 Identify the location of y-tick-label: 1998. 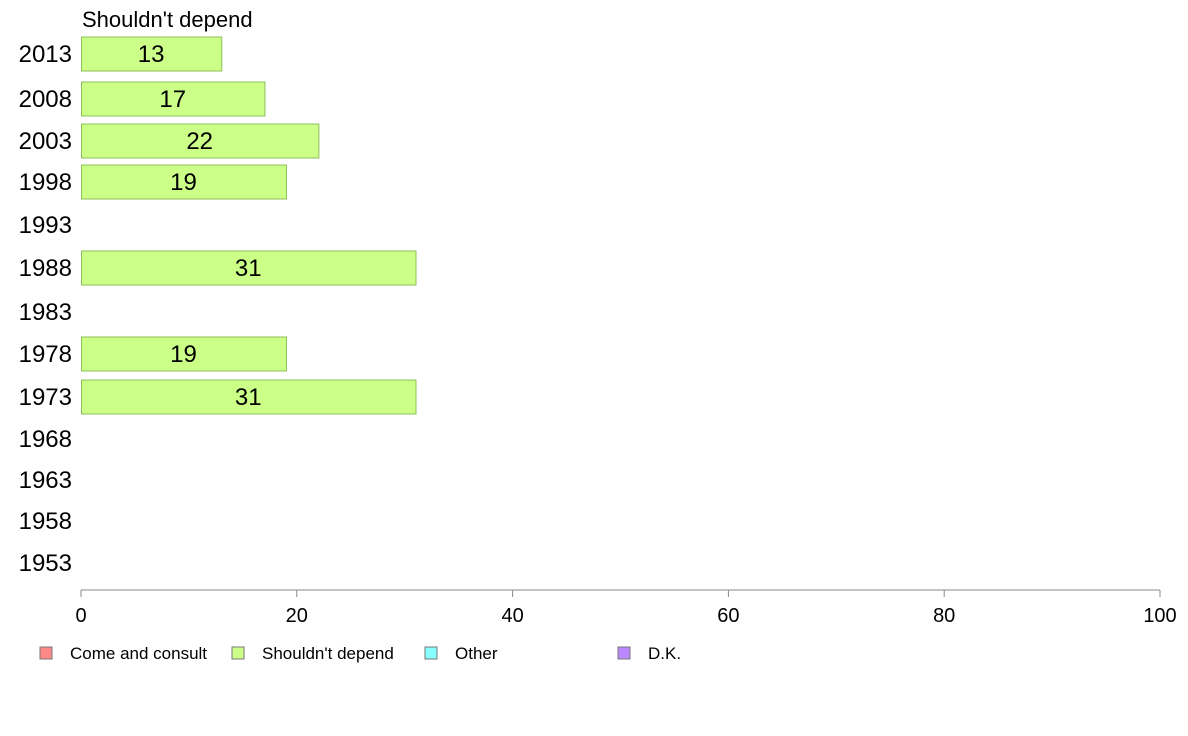
(45, 182).